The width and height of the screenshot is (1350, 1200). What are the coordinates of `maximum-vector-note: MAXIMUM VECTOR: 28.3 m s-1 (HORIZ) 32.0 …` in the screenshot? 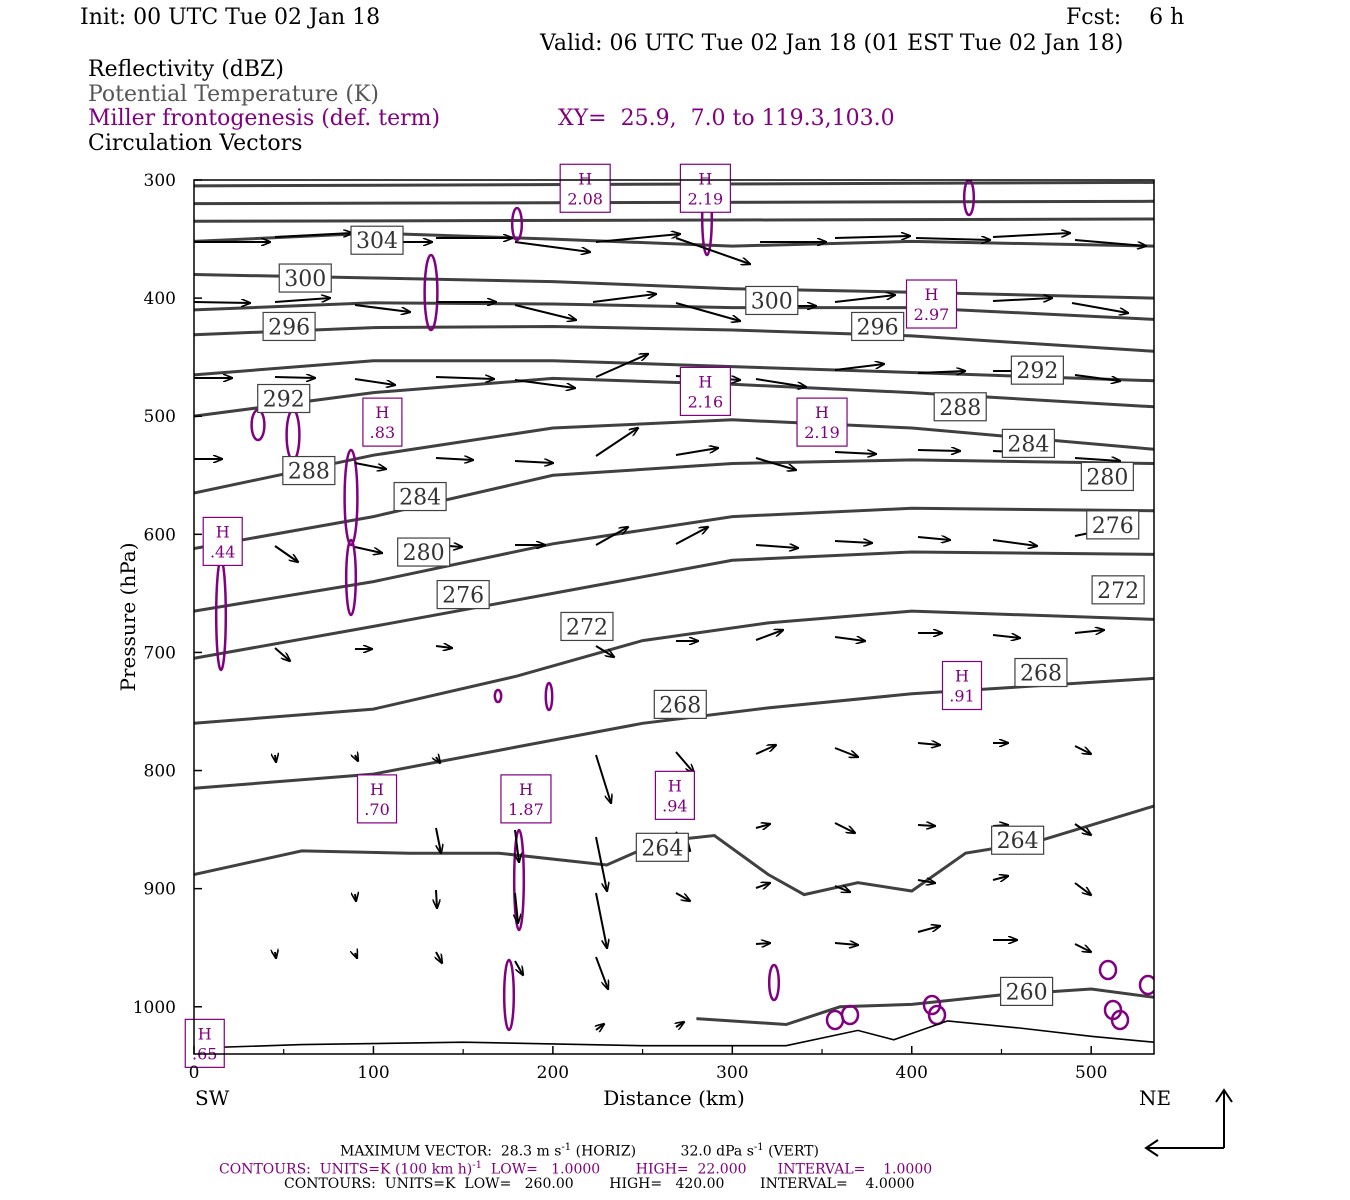 It's located at (579, 1151).